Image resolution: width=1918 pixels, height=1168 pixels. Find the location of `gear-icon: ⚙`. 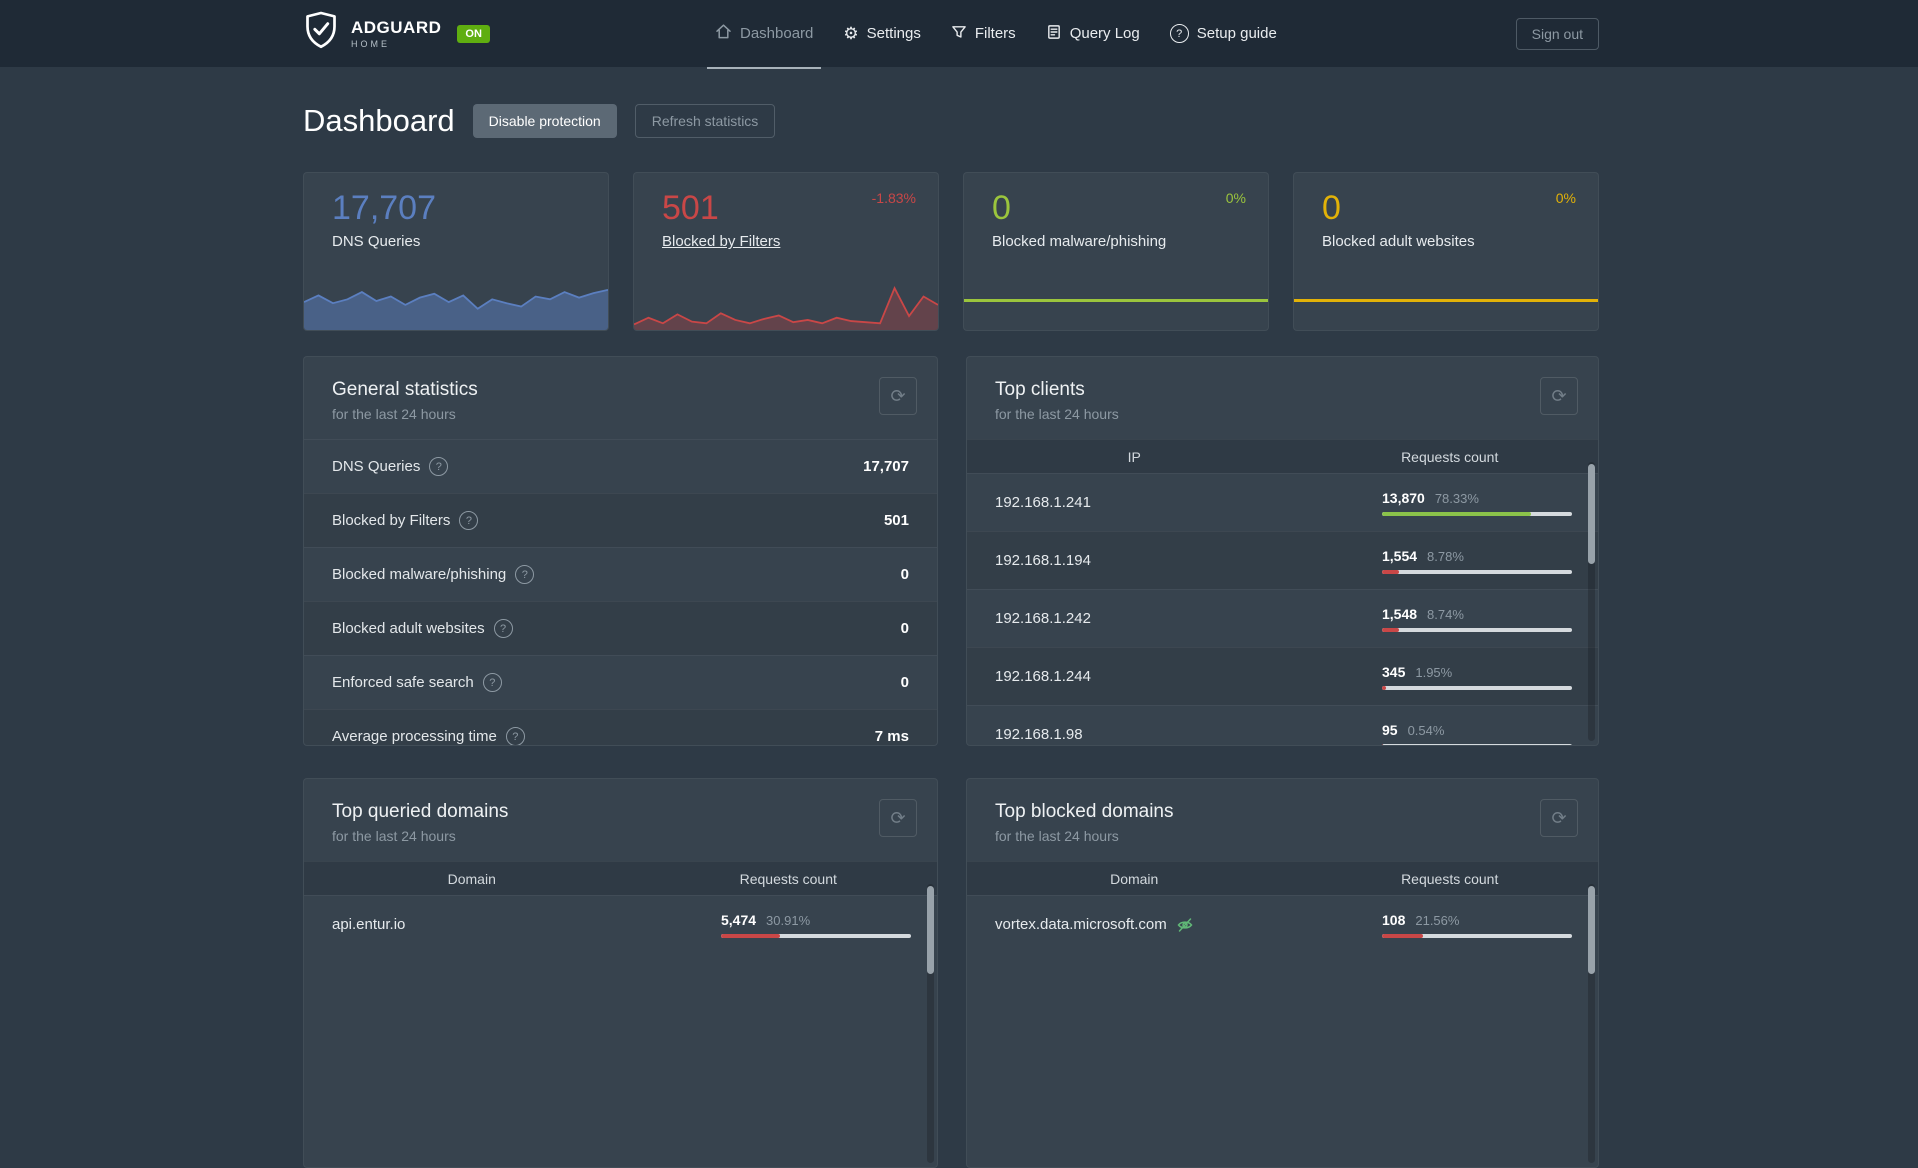

gear-icon: ⚙ is located at coordinates (851, 33).